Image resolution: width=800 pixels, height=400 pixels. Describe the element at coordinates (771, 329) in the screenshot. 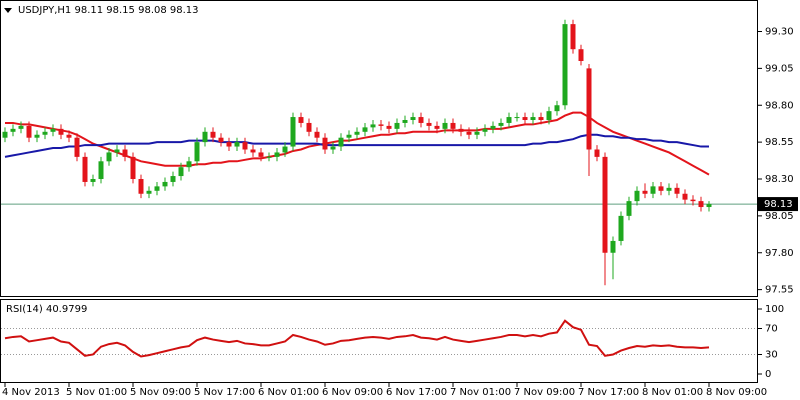

I see `y-tick-label: 70` at that location.